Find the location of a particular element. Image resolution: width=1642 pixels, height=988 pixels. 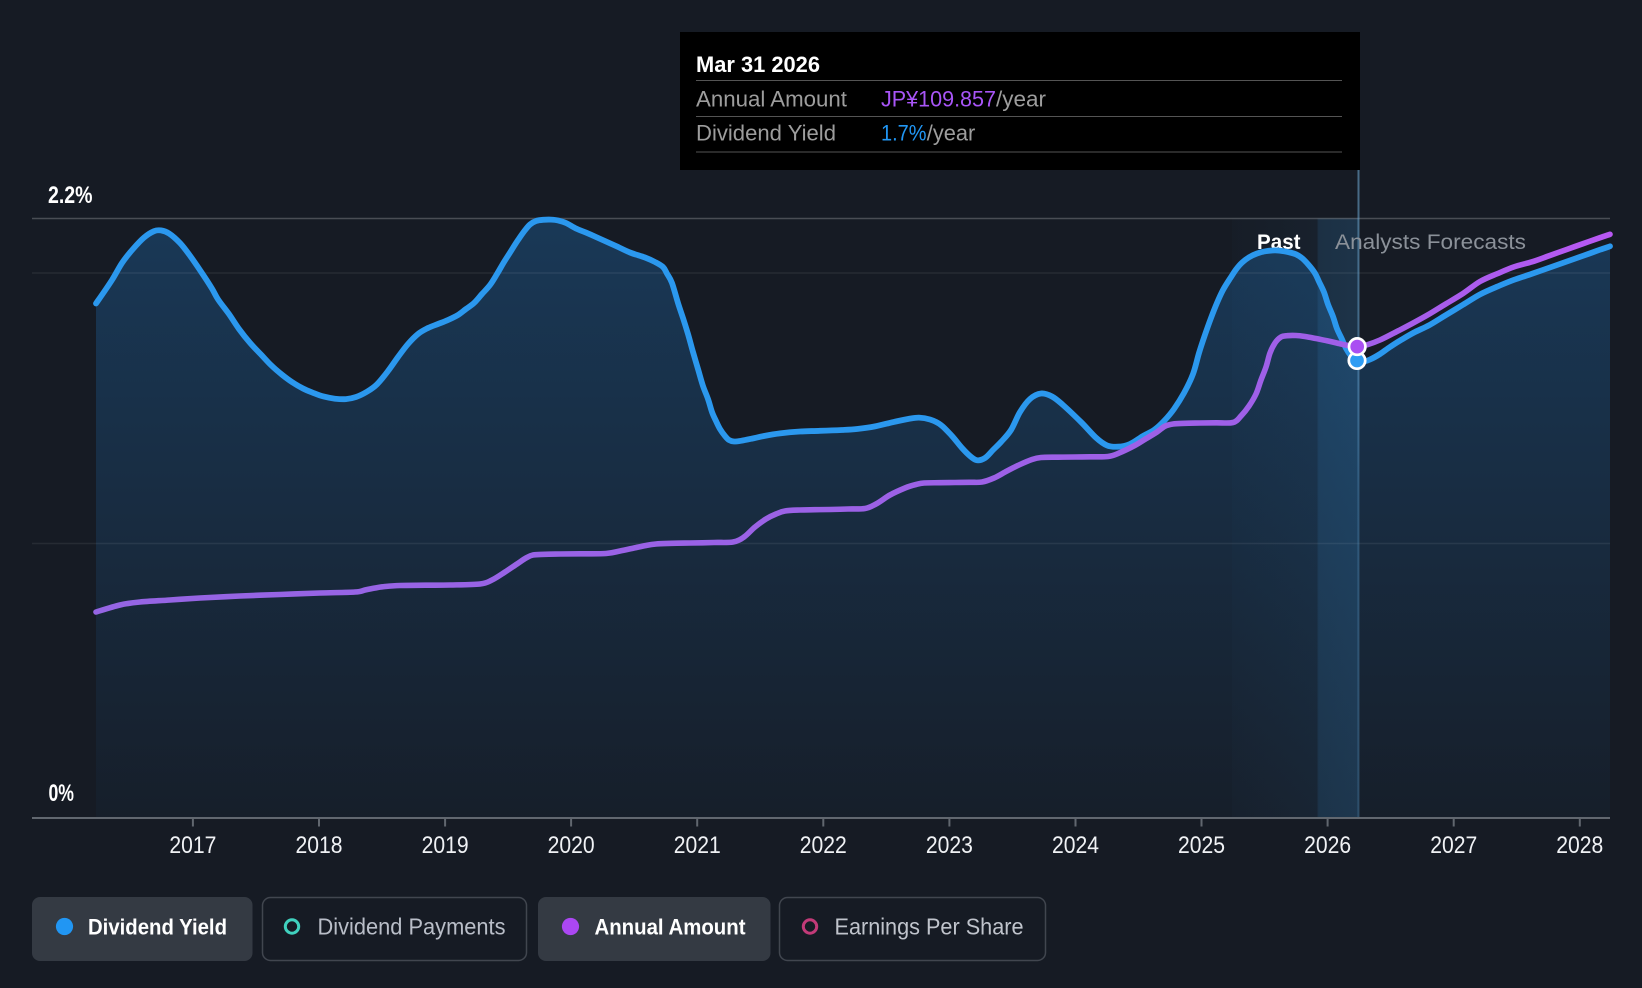

svg-text: 2022 is located at coordinates (823, 845).